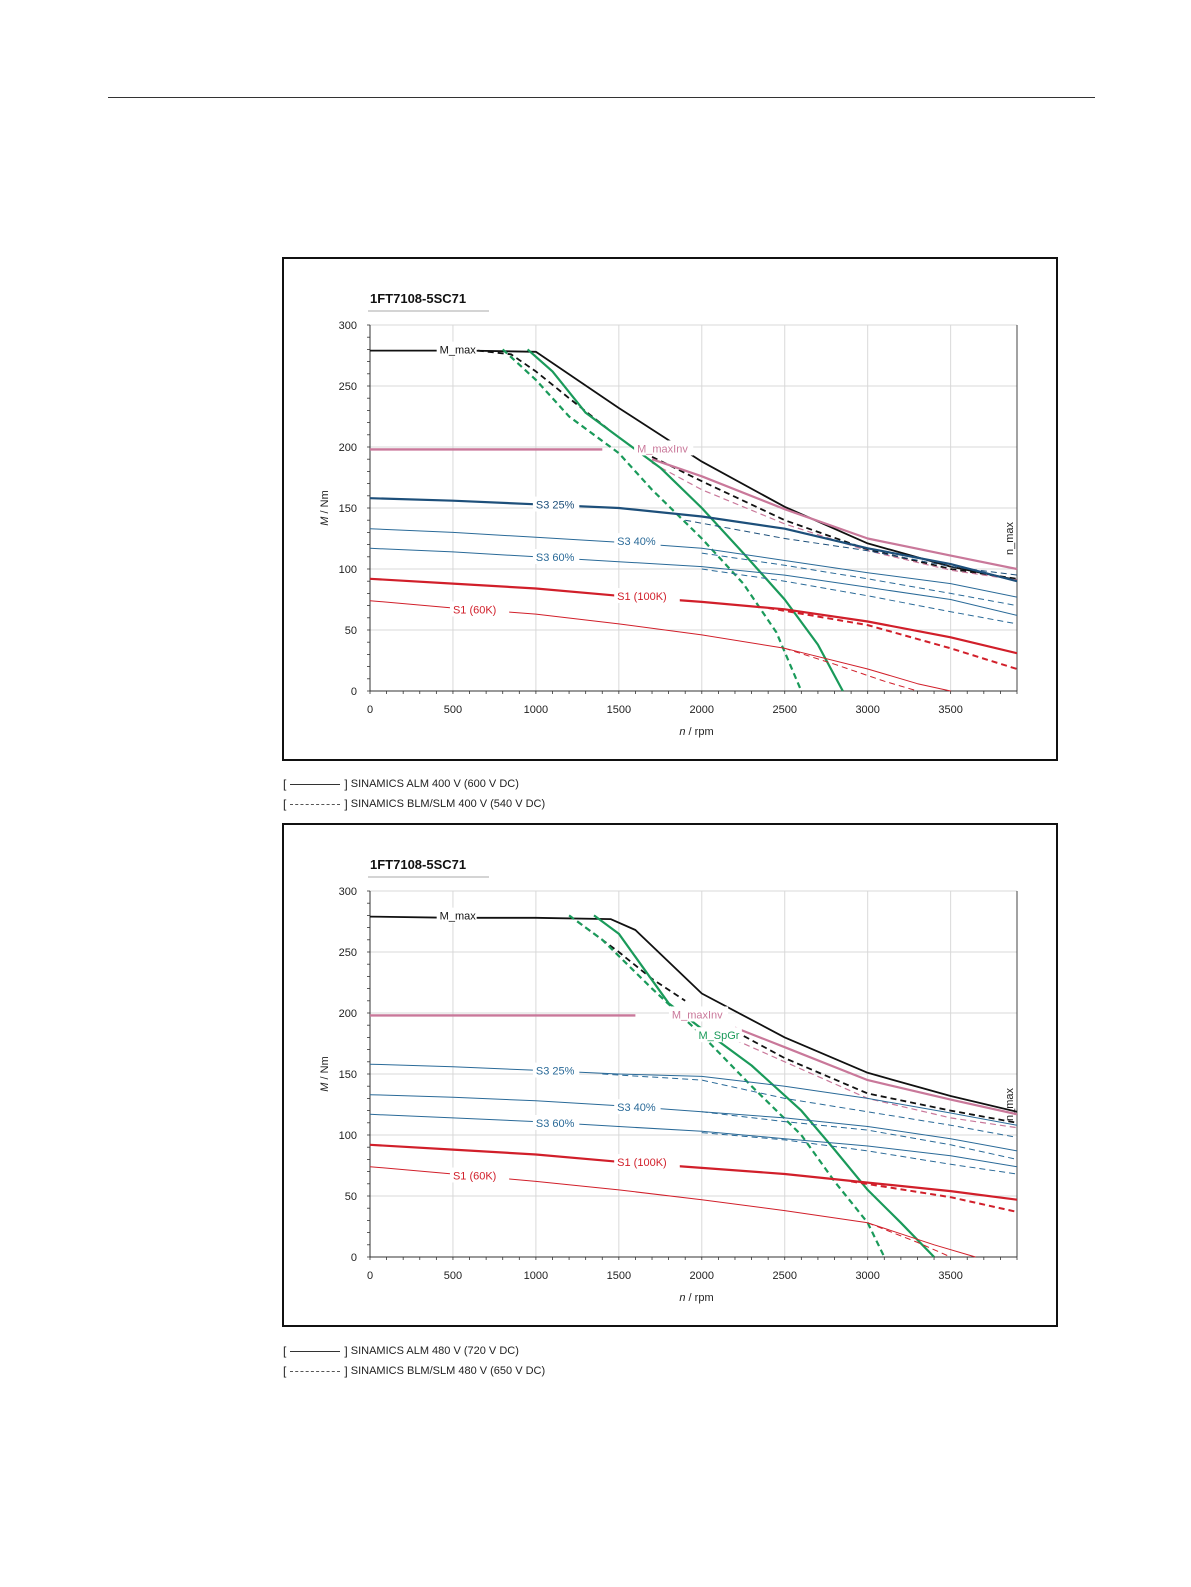 Image resolution: width=1191 pixels, height=1587 pixels. What do you see at coordinates (348, 570) in the screenshot?
I see `y-tick-label: 100` at bounding box center [348, 570].